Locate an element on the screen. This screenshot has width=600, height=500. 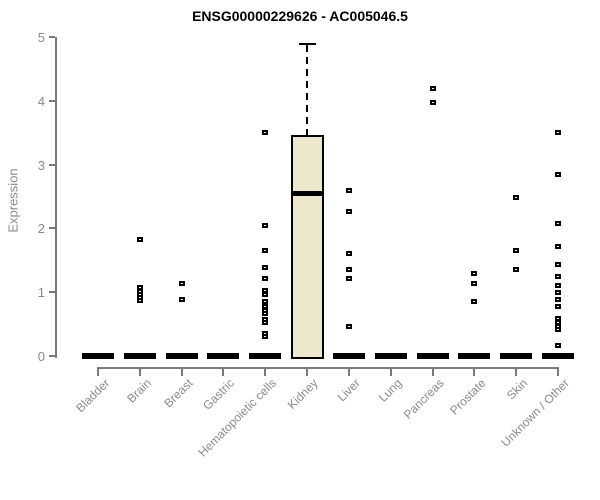
x-axis-tick-label: Liver is located at coordinates (348, 390).